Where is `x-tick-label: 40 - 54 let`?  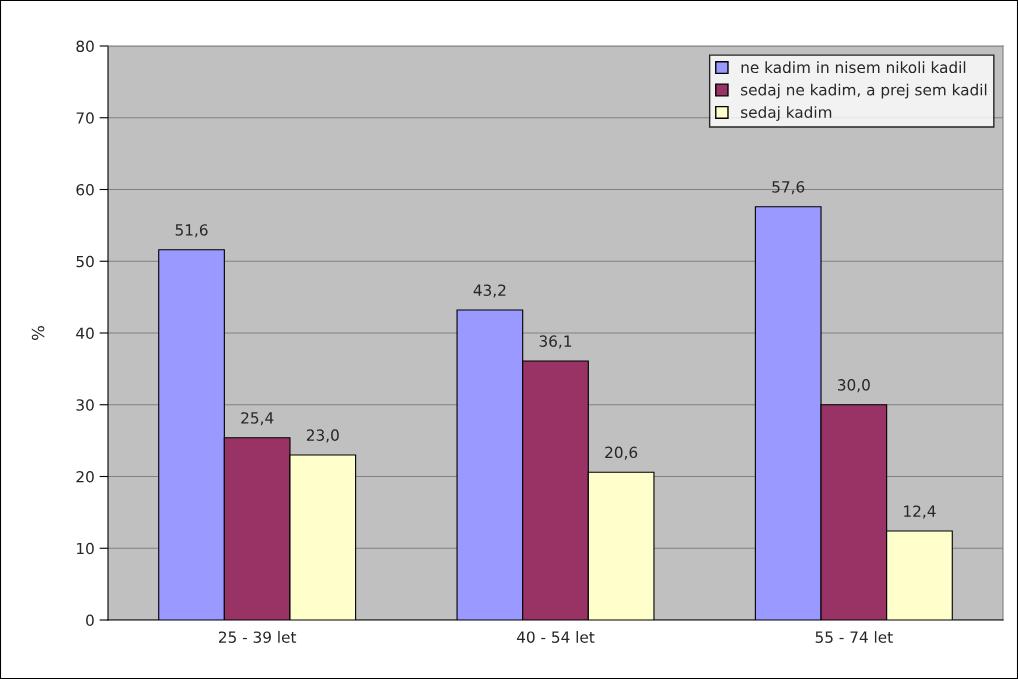
x-tick-label: 40 - 54 let is located at coordinates (555, 637).